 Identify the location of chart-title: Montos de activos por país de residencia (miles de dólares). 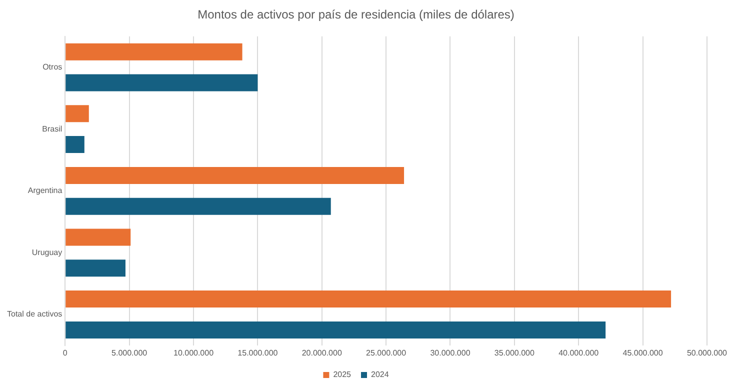
(356, 15).